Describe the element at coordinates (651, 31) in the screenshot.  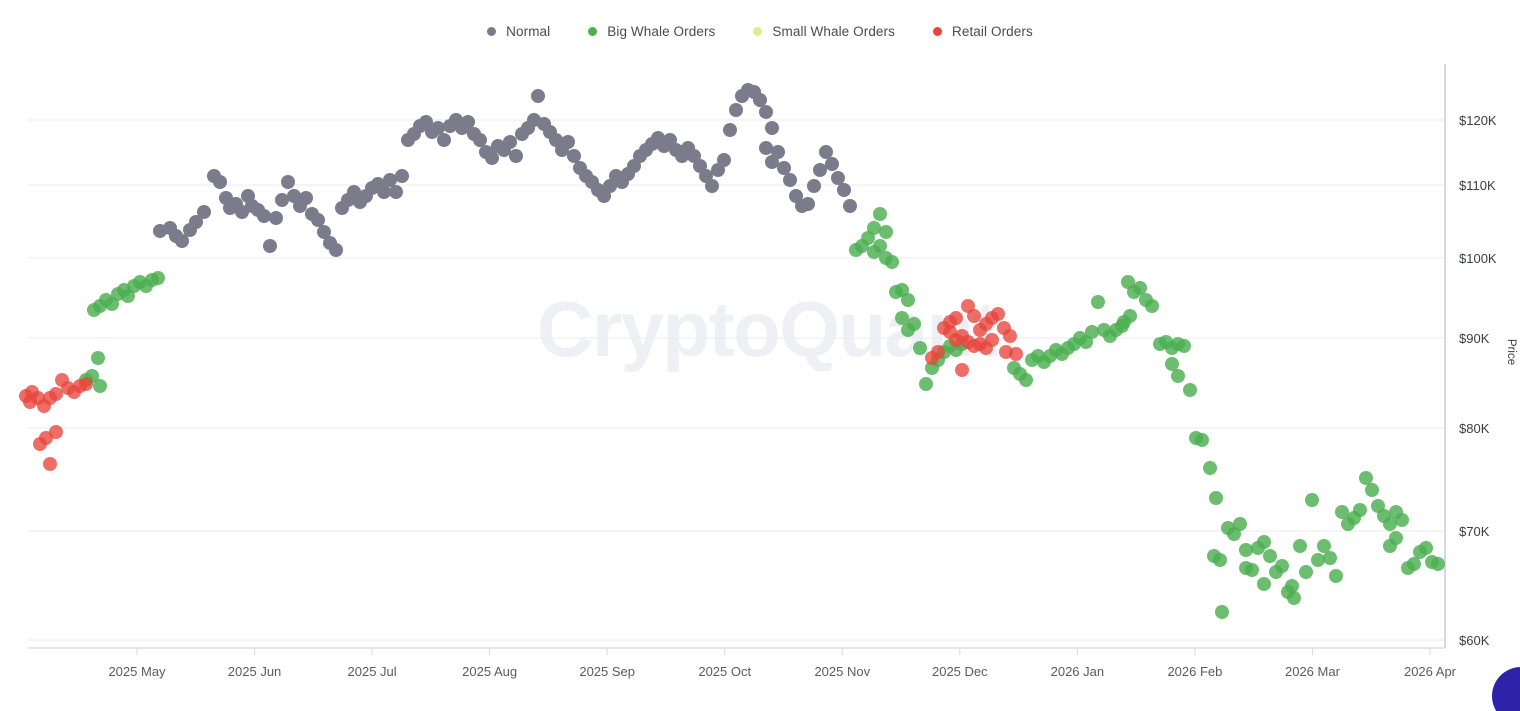
I see `legend-item-big-whale-orders: Big Whale Orders` at that location.